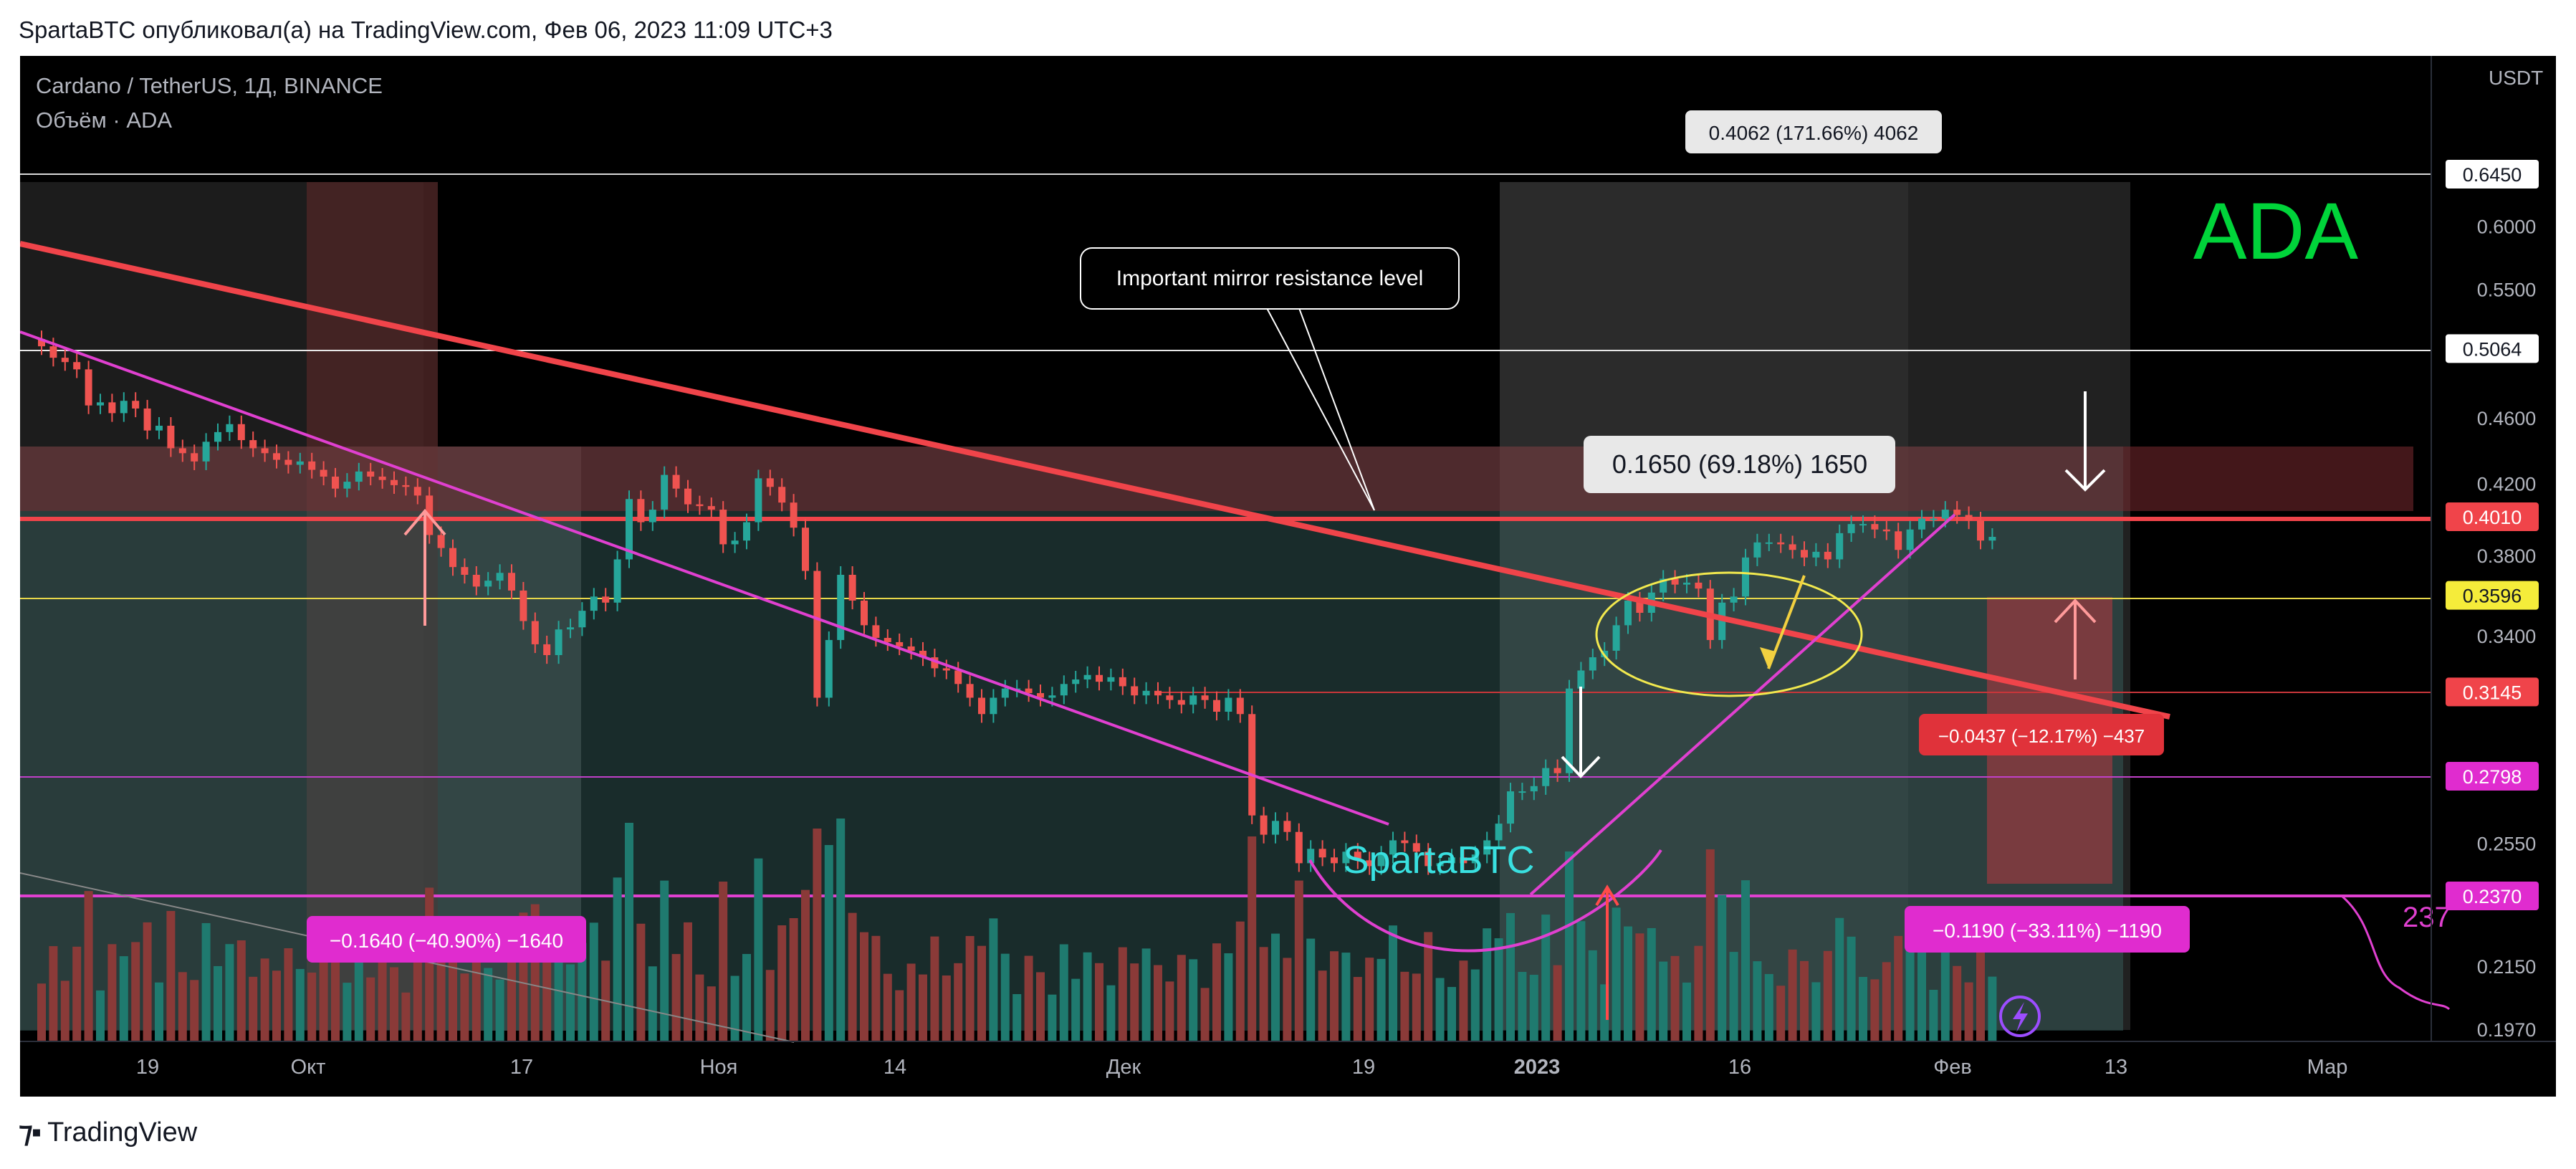  I want to click on time-axis: 19 Окт 17 Ноя 14 Дек 19 2023 16 Фев 13 Мар, so click(1288, 1060).